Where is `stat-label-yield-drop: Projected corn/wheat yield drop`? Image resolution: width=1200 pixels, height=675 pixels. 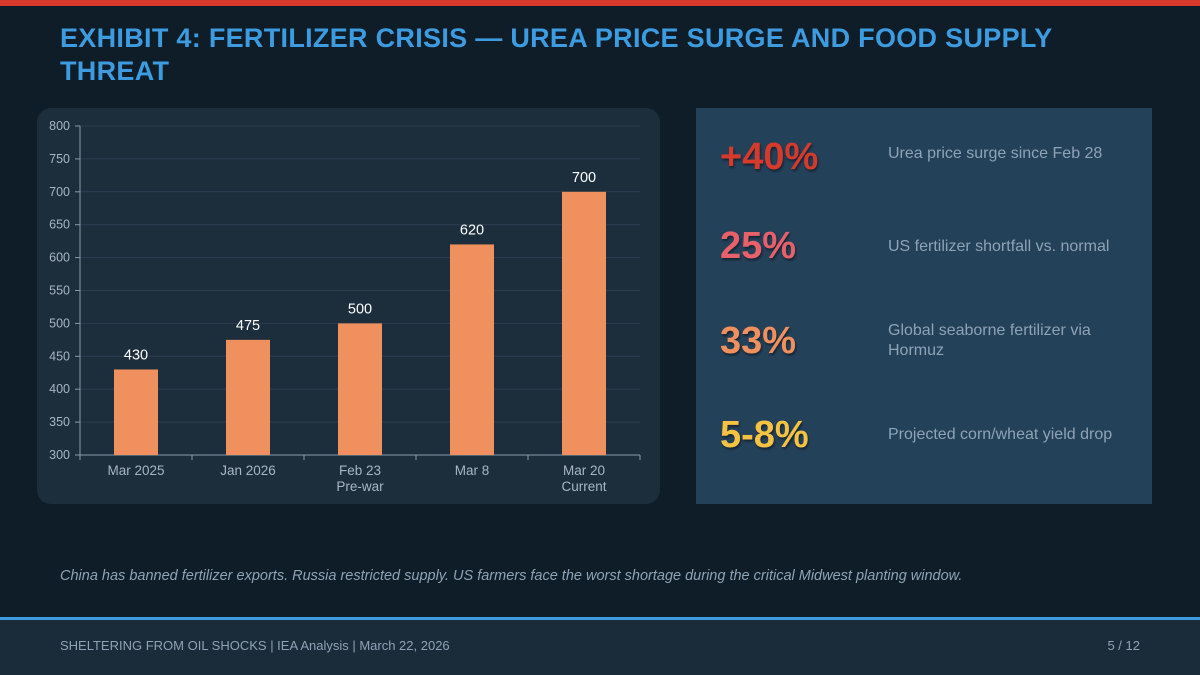 stat-label-yield-drop: Projected corn/wheat yield drop is located at coordinates (1000, 434).